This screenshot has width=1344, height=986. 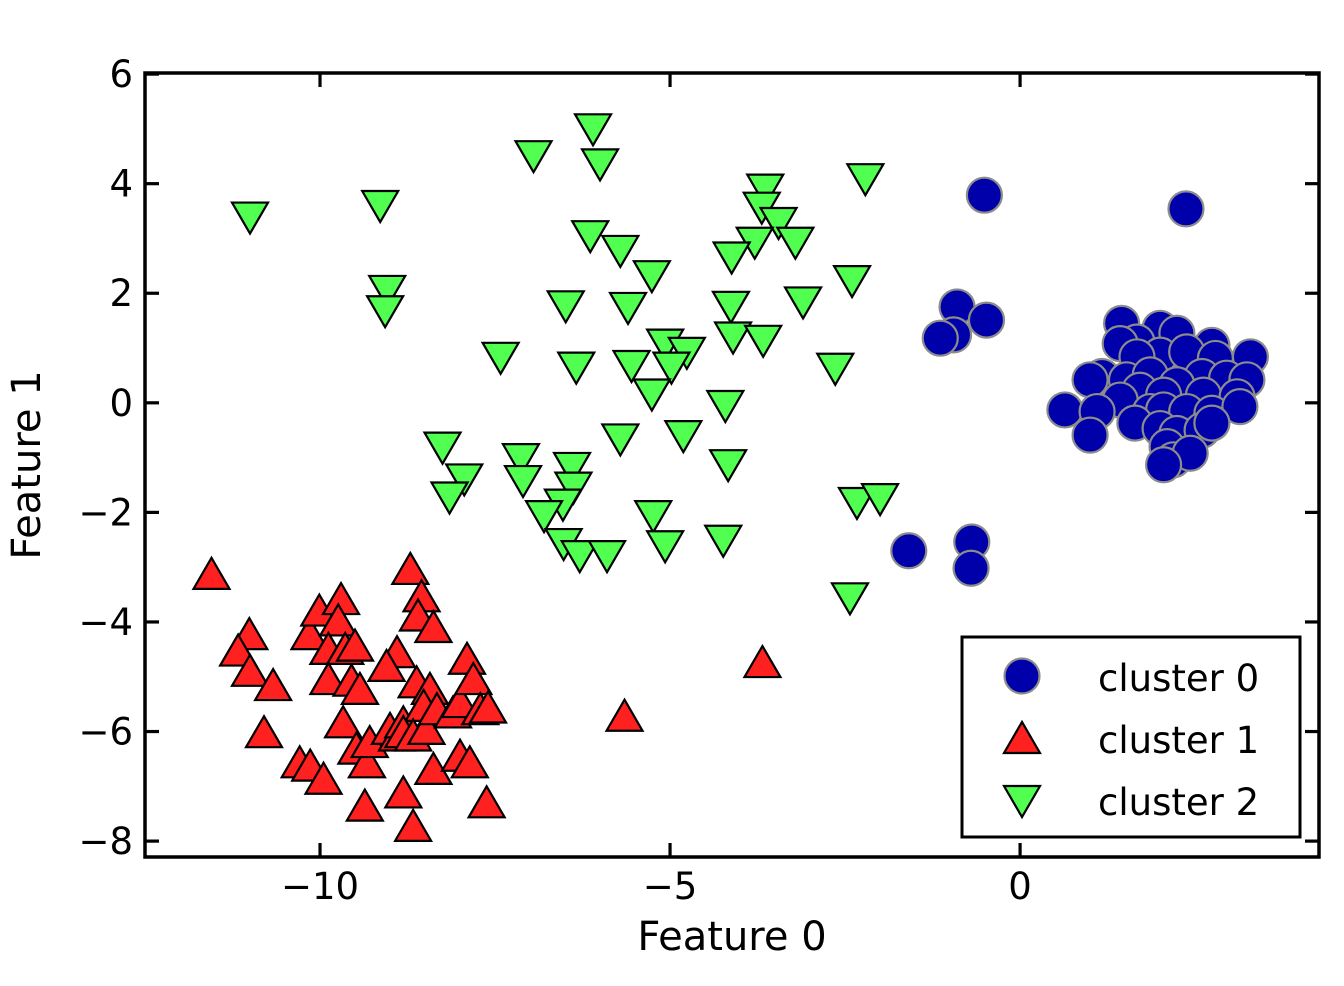 What do you see at coordinates (1178, 678) in the screenshot?
I see `legend-label-cluster-0: cluster 0` at bounding box center [1178, 678].